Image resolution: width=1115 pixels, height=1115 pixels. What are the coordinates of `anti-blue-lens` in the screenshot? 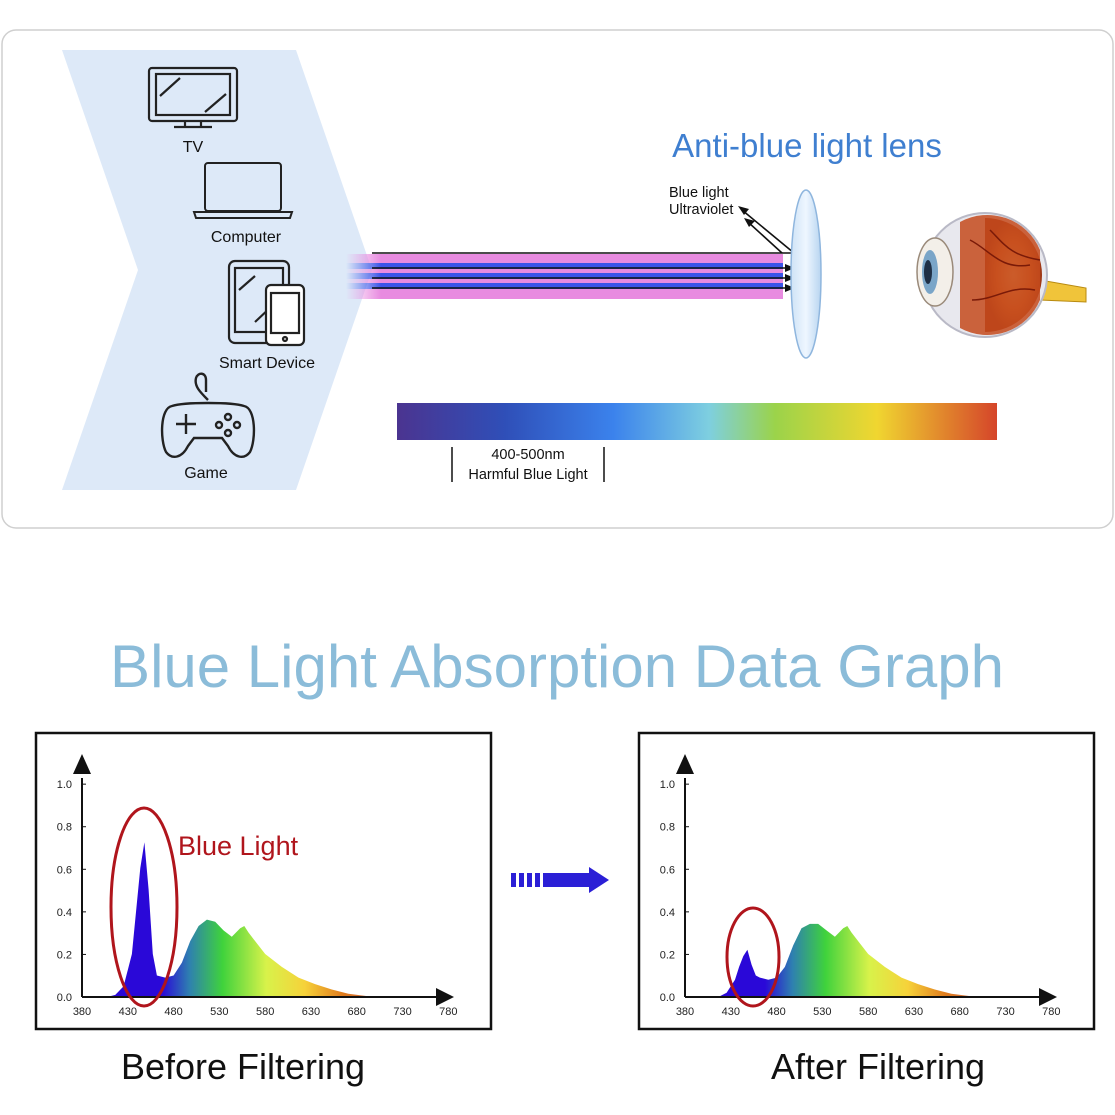 It's located at (806, 274).